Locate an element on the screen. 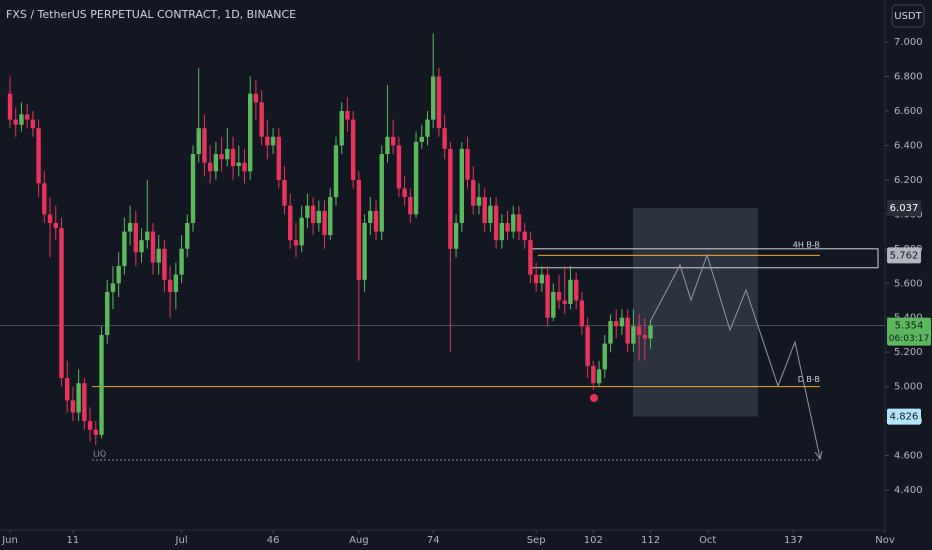 This screenshot has width=932, height=550. y-tick-label: 4.400 is located at coordinates (908, 490).